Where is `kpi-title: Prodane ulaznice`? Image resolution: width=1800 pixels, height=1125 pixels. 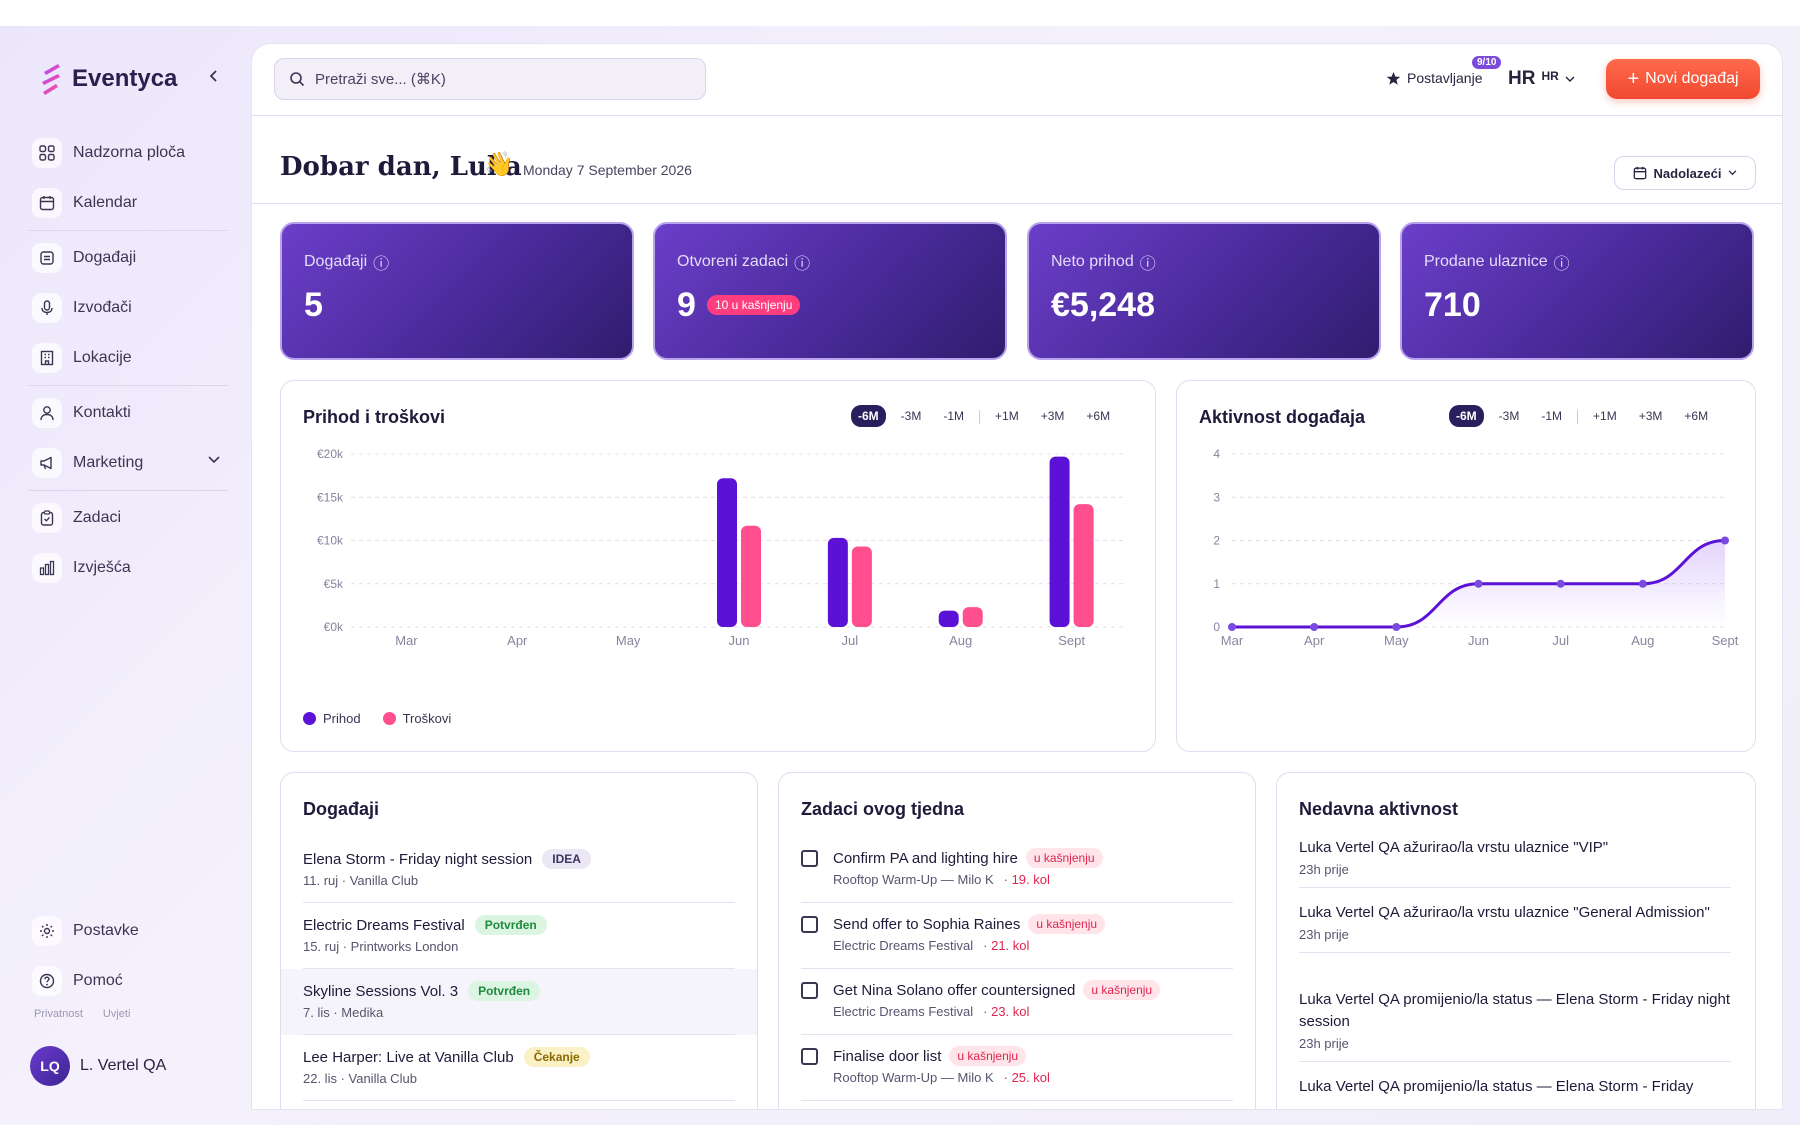 kpi-title: Prodane ulaznice is located at coordinates (1486, 261).